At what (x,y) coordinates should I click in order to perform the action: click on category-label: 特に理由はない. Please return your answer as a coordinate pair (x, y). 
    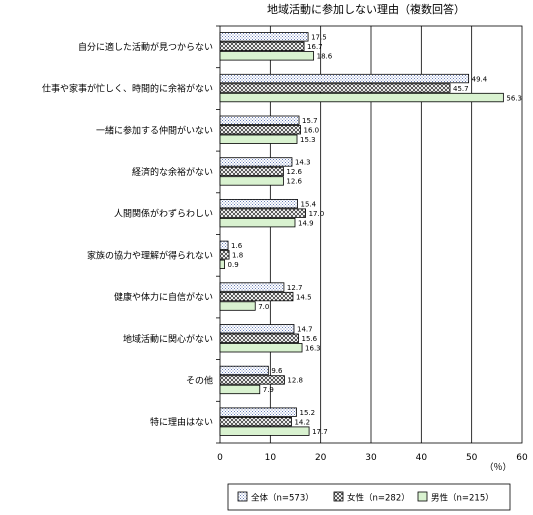
    Looking at the image, I should click on (181, 422).